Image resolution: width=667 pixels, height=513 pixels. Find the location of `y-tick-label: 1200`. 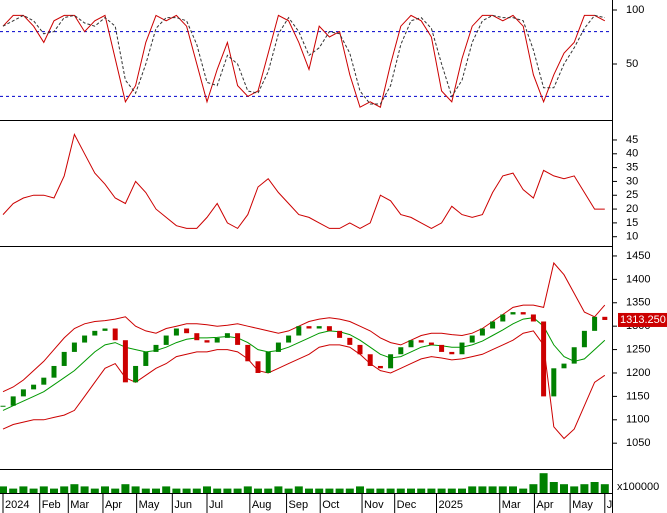

y-tick-label: 1200 is located at coordinates (638, 373).